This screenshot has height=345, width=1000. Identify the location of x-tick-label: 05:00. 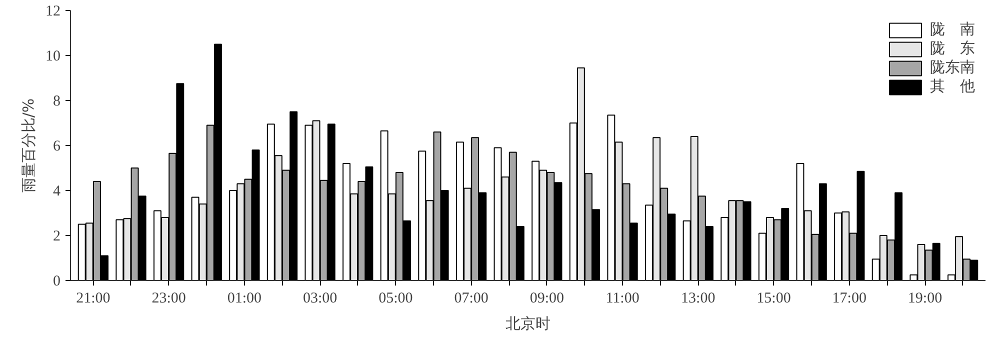
(395, 298).